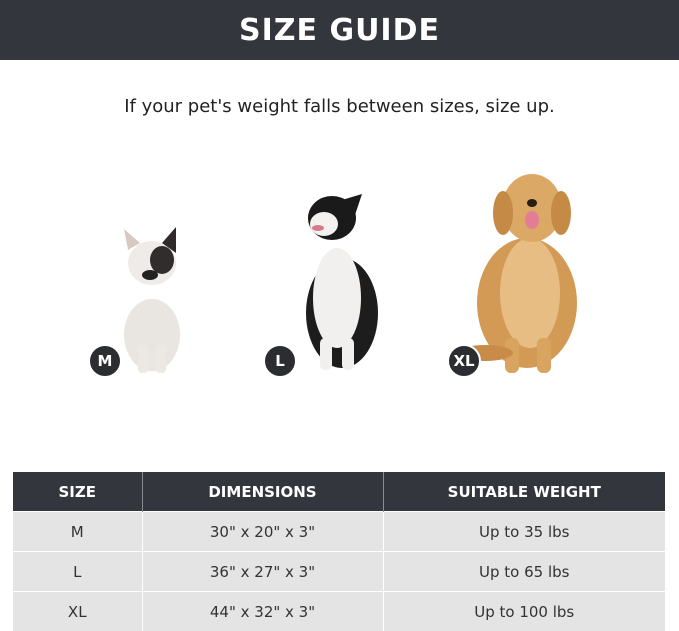 This screenshot has width=679, height=631. Describe the element at coordinates (524, 572) in the screenshot. I see `cell-weight: Up to 65 lbs` at that location.